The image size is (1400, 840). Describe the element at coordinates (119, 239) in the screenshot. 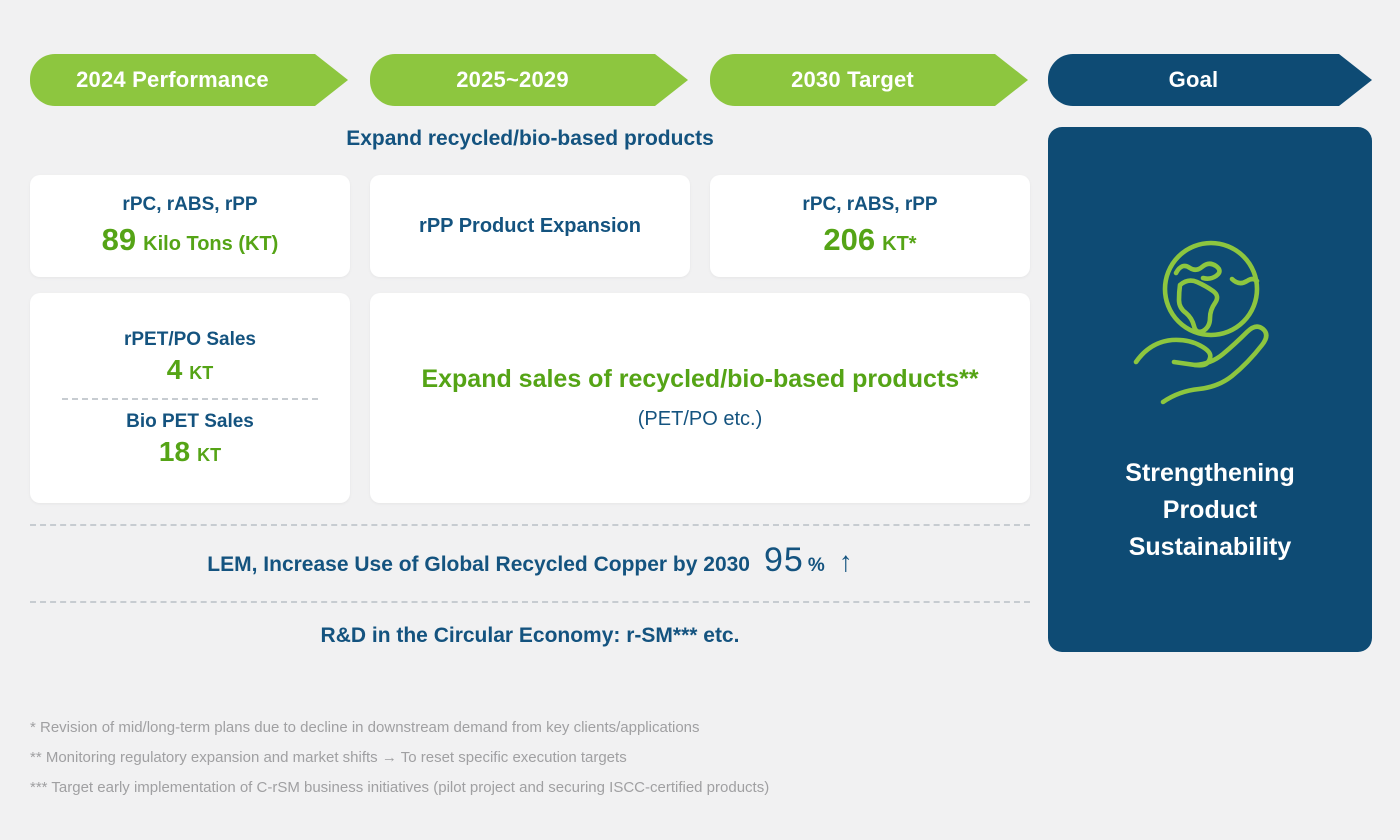

I see `card-value: 89` at that location.